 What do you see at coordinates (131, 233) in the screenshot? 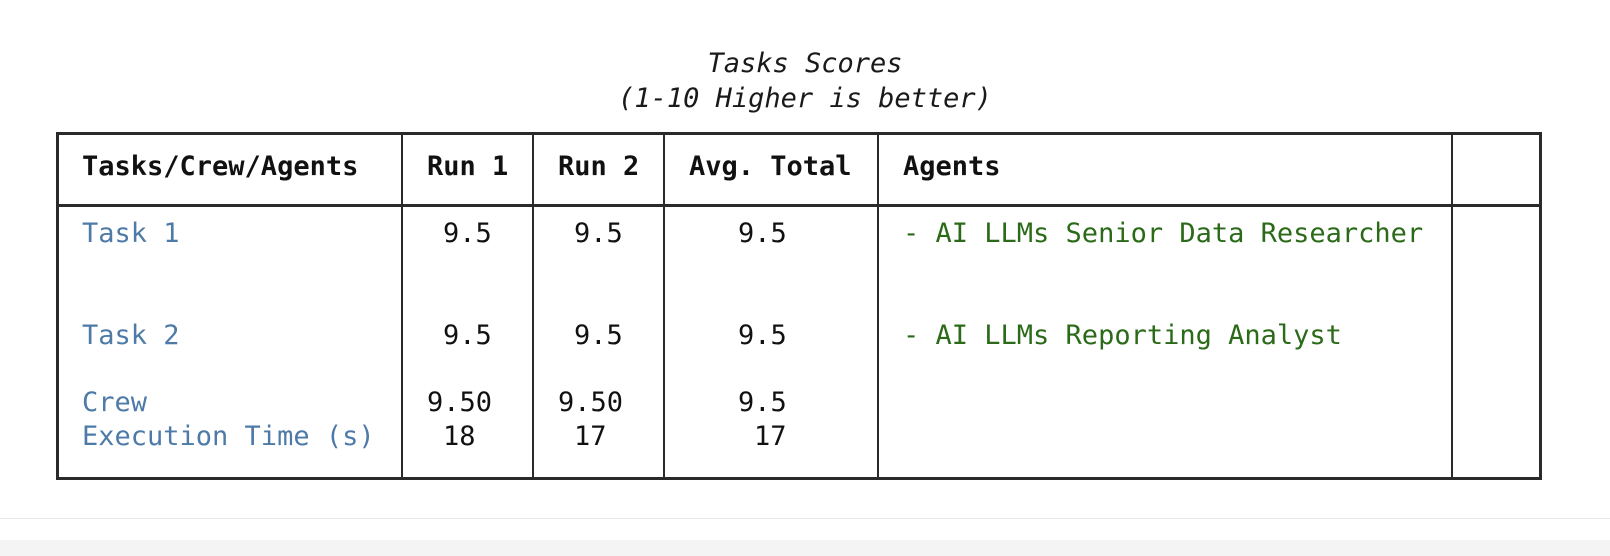
I see `row-label-task-1: Task 1` at bounding box center [131, 233].